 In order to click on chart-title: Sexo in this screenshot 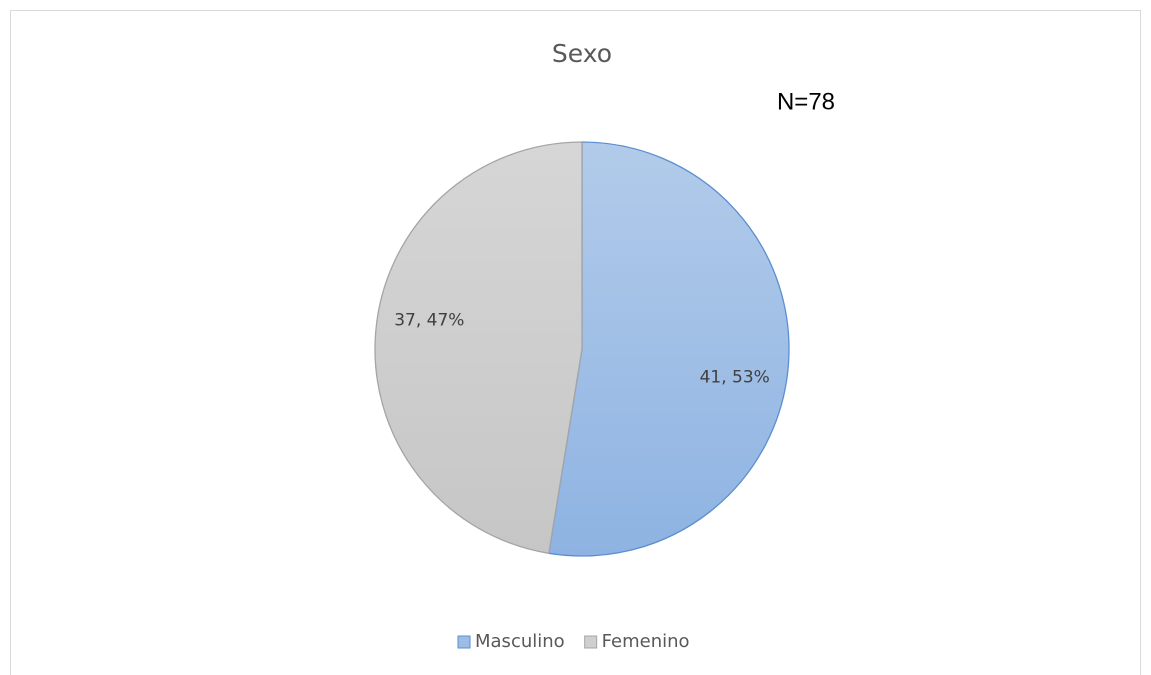, I will do `click(582, 53)`.